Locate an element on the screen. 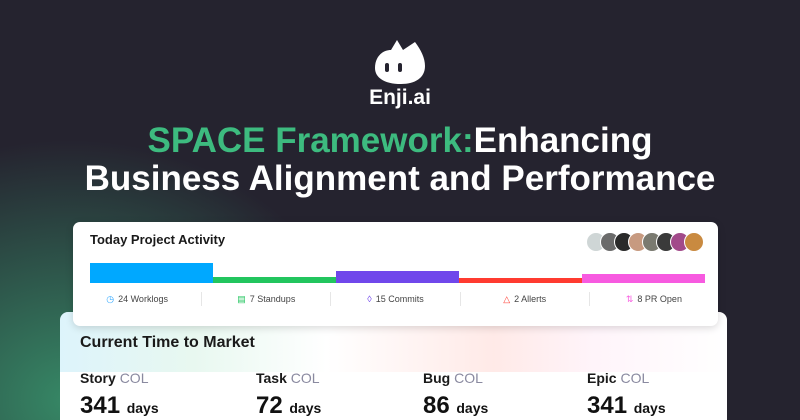 The width and height of the screenshot is (800, 420). card-title: Today Project Activity is located at coordinates (158, 239).